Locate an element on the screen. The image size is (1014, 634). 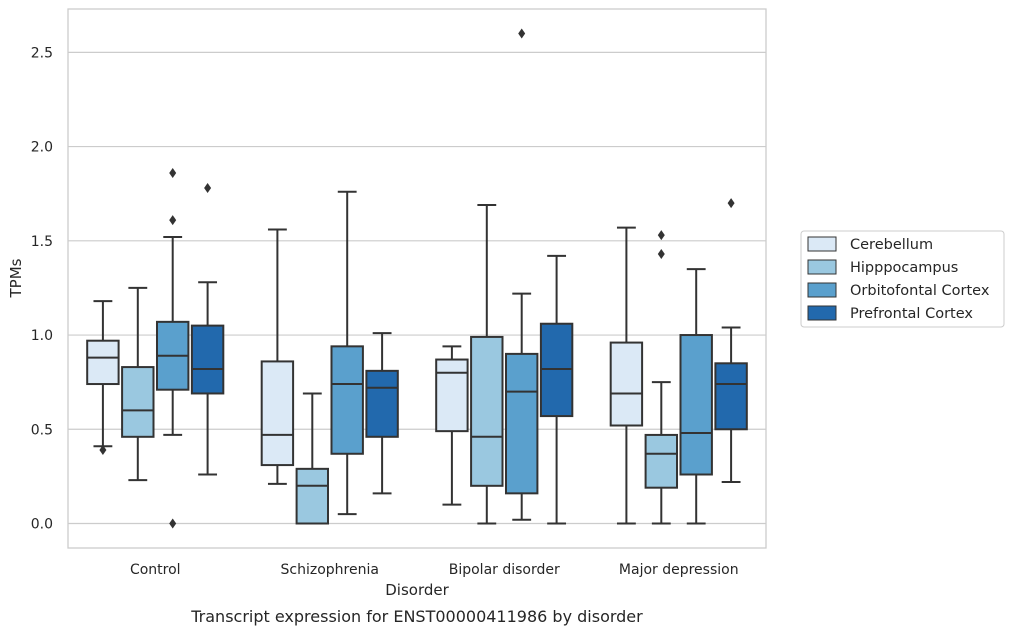
legend-label: Cerebellum is located at coordinates (891, 245).